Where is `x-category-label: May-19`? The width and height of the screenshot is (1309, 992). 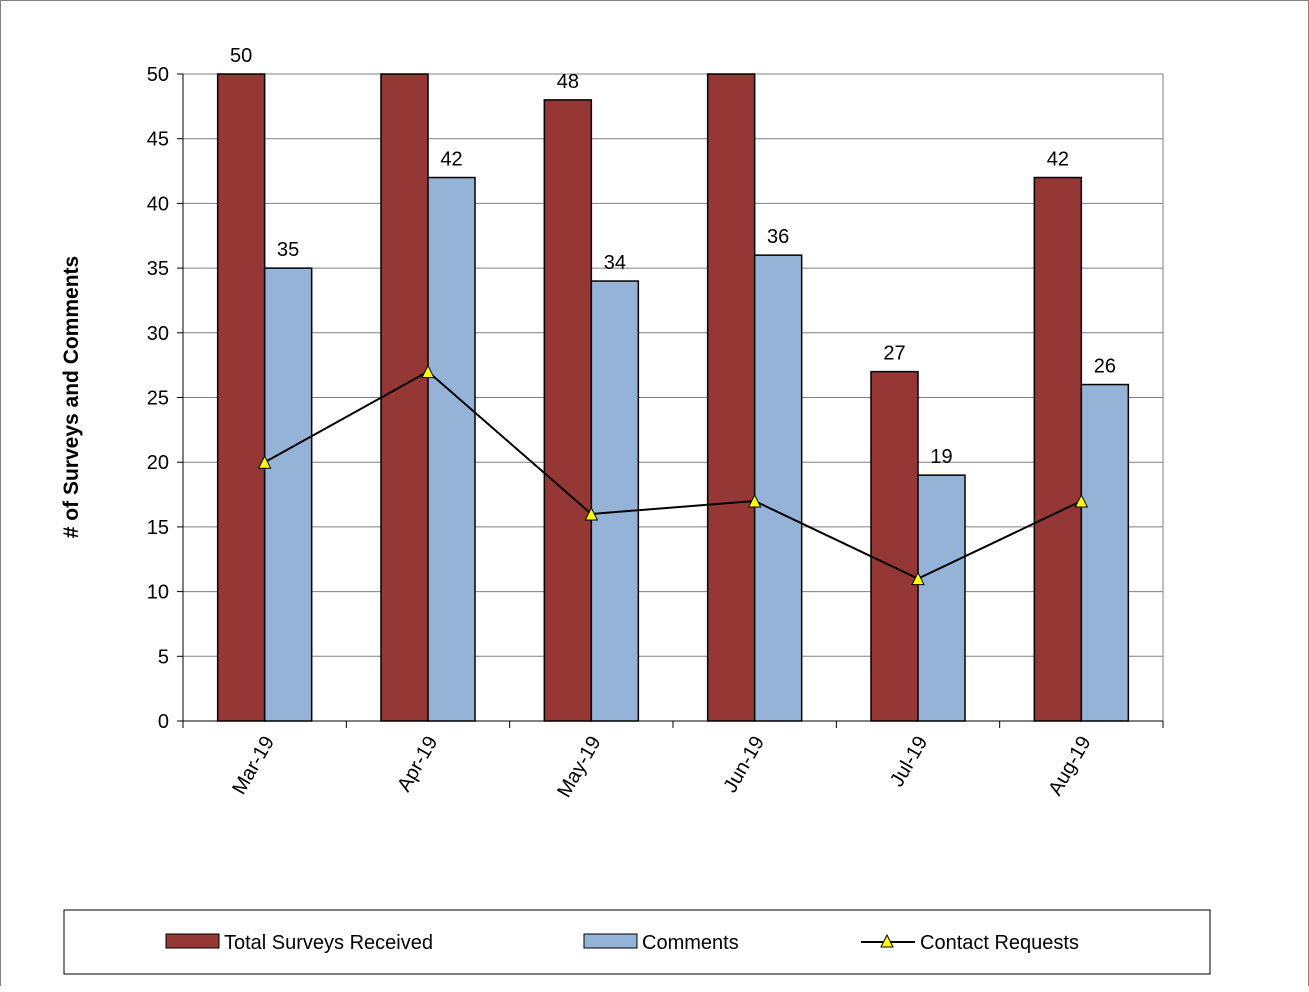
x-category-label: May-19 is located at coordinates (579, 767).